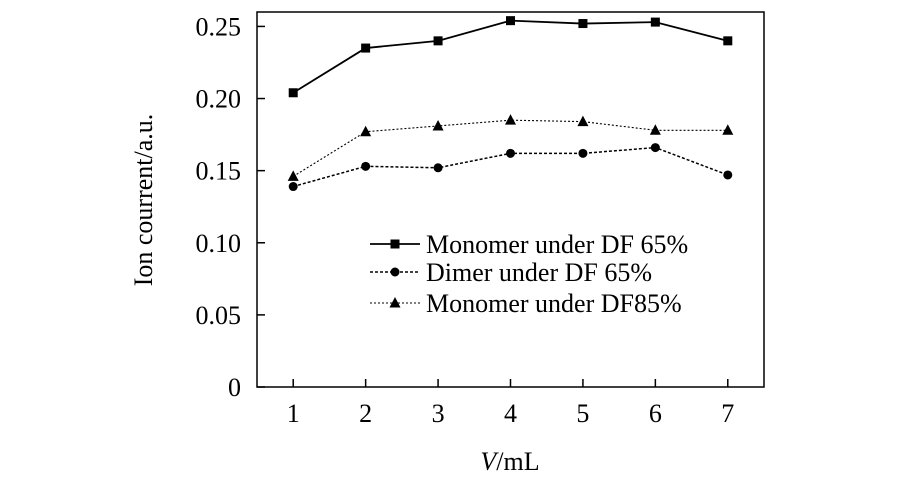 Image resolution: width=900 pixels, height=502 pixels. I want to click on x-axis-label: V/mL, so click(509, 461).